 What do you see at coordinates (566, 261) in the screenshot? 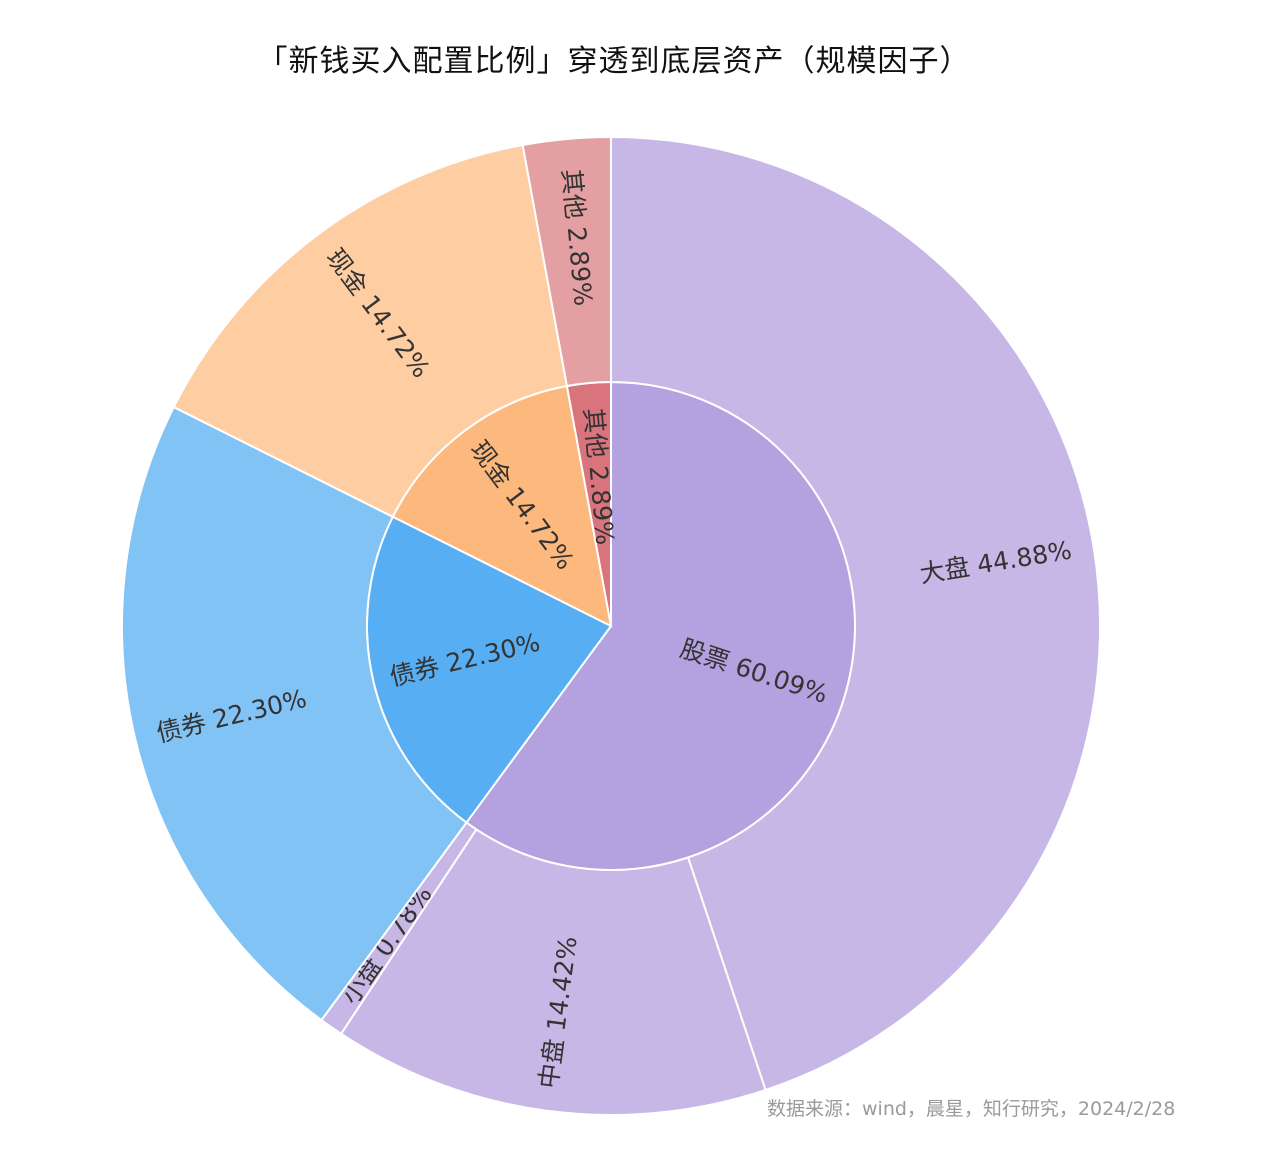
I see `outer-slice-其他` at bounding box center [566, 261].